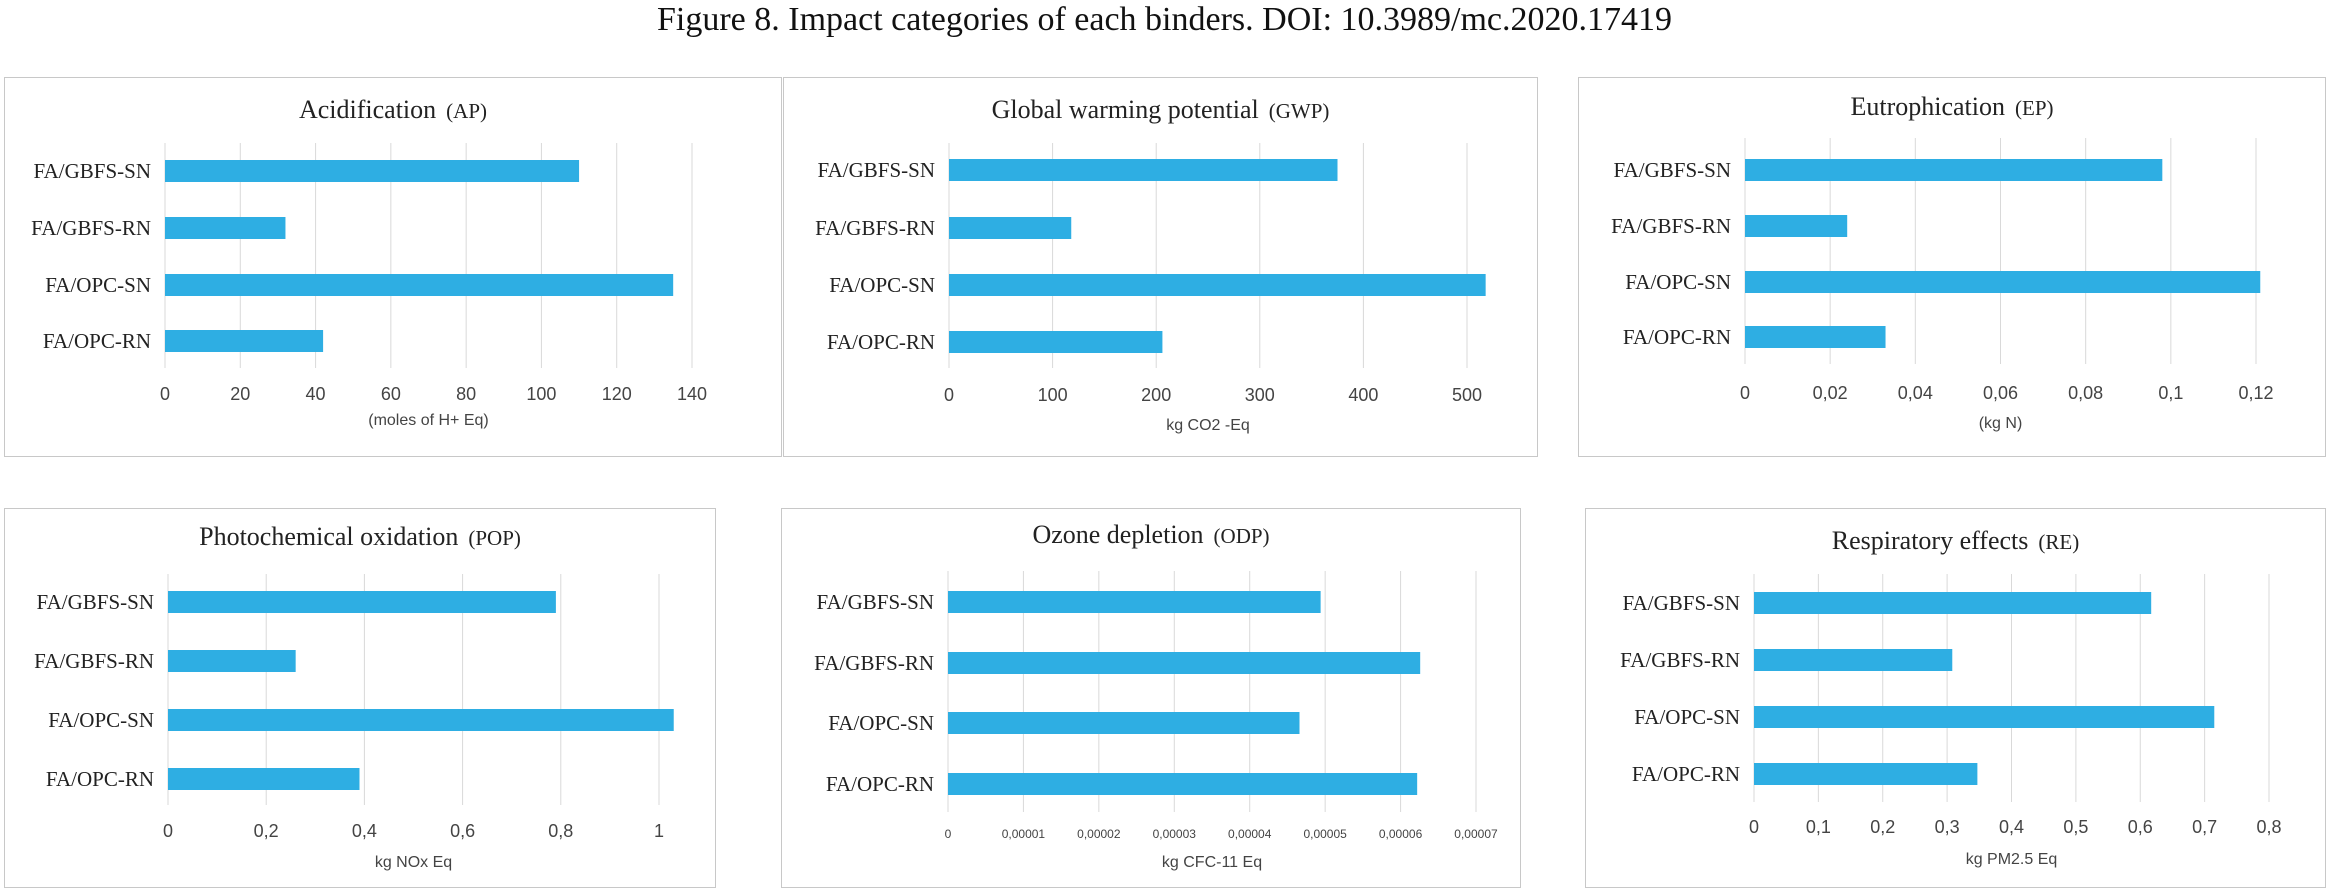 Image resolution: width=2329 pixels, height=893 pixels. I want to click on chart-title-abbr: (AP), so click(466, 111).